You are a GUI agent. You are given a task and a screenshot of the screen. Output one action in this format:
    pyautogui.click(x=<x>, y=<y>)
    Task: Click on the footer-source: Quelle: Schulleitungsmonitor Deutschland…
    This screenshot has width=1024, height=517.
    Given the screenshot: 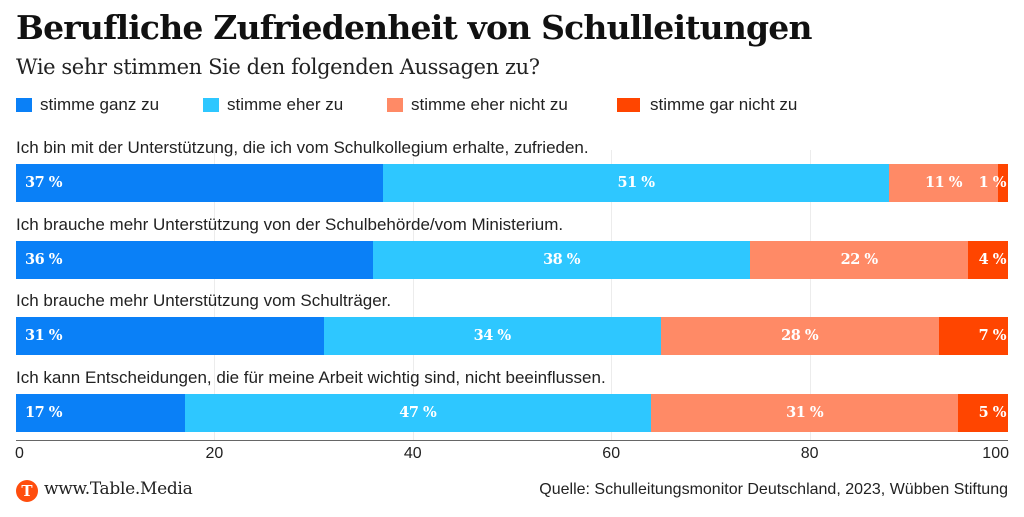 What is the action you would take?
    pyautogui.click(x=773, y=489)
    